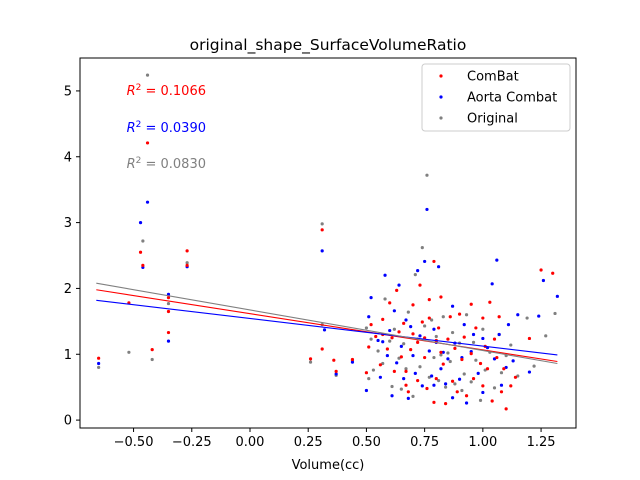 The width and height of the screenshot is (640, 480). What do you see at coordinates (496, 97) in the screenshot?
I see `legend-box` at bounding box center [496, 97].